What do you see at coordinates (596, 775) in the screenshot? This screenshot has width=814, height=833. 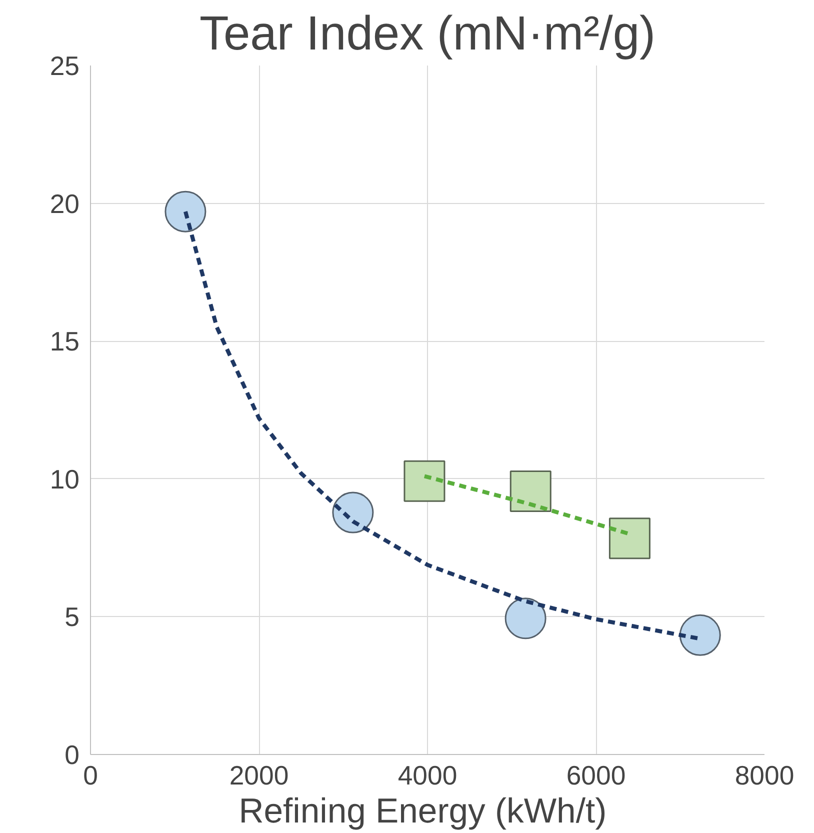 I see `x-tick-label: 6000` at bounding box center [596, 775].